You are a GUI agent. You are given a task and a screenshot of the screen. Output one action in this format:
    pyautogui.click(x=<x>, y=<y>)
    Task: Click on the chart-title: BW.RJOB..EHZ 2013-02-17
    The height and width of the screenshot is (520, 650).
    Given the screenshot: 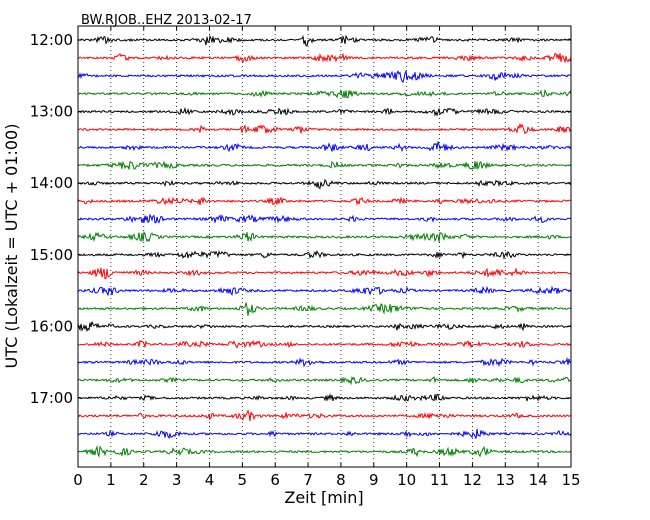 What is the action you would take?
    pyautogui.click(x=166, y=20)
    